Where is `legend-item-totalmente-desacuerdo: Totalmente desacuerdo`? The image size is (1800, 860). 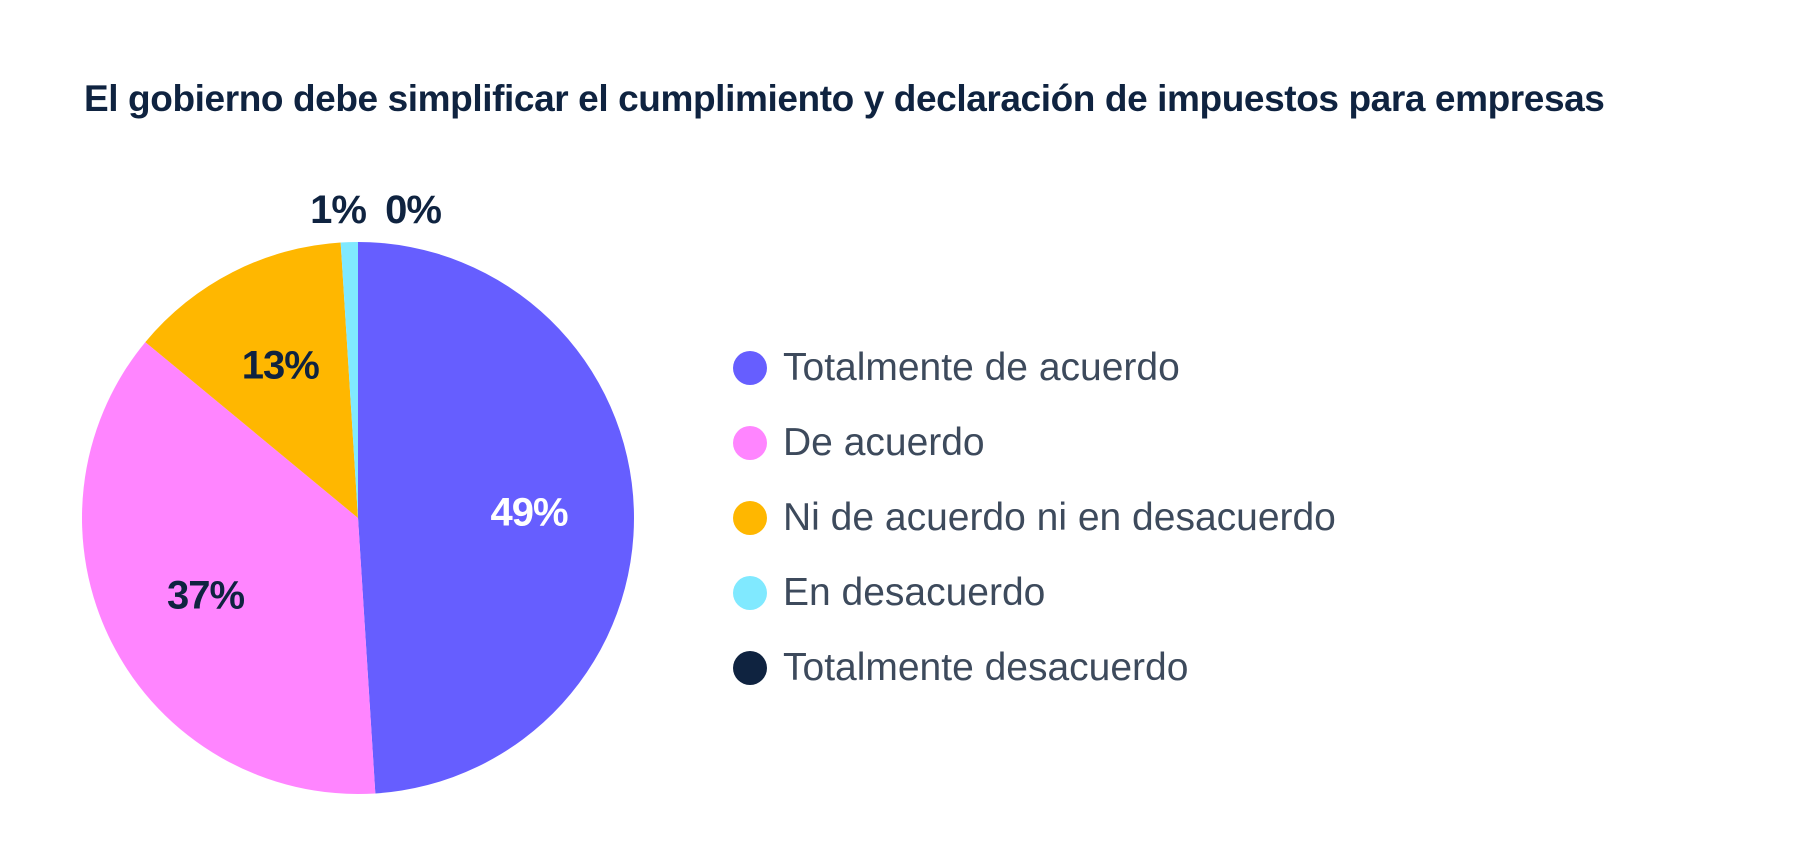
legend-item-totalmente-desacuerdo: Totalmente desacuerdo is located at coordinates (1034, 667).